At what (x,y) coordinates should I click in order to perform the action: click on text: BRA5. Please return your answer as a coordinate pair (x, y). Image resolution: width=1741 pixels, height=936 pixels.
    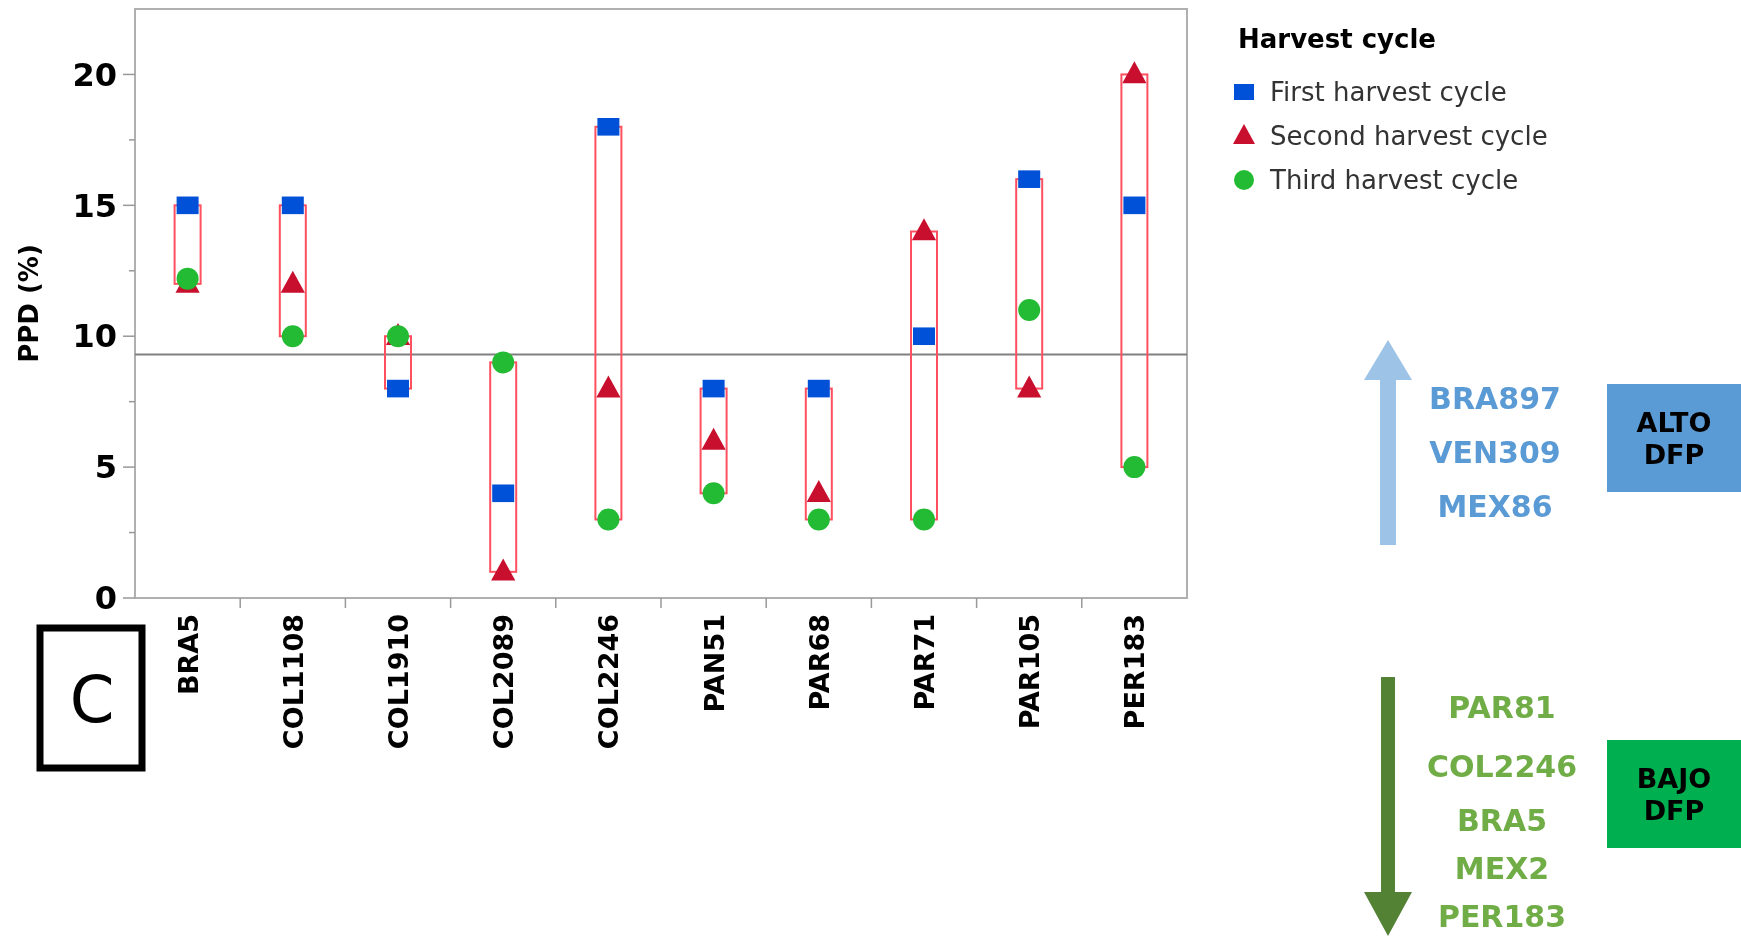
    Looking at the image, I should click on (1502, 820).